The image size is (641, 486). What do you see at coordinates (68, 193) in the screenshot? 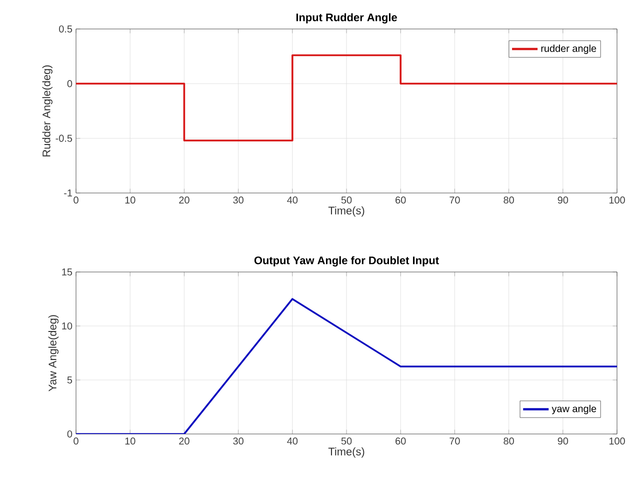
I see `y-tick-label: -1` at bounding box center [68, 193].